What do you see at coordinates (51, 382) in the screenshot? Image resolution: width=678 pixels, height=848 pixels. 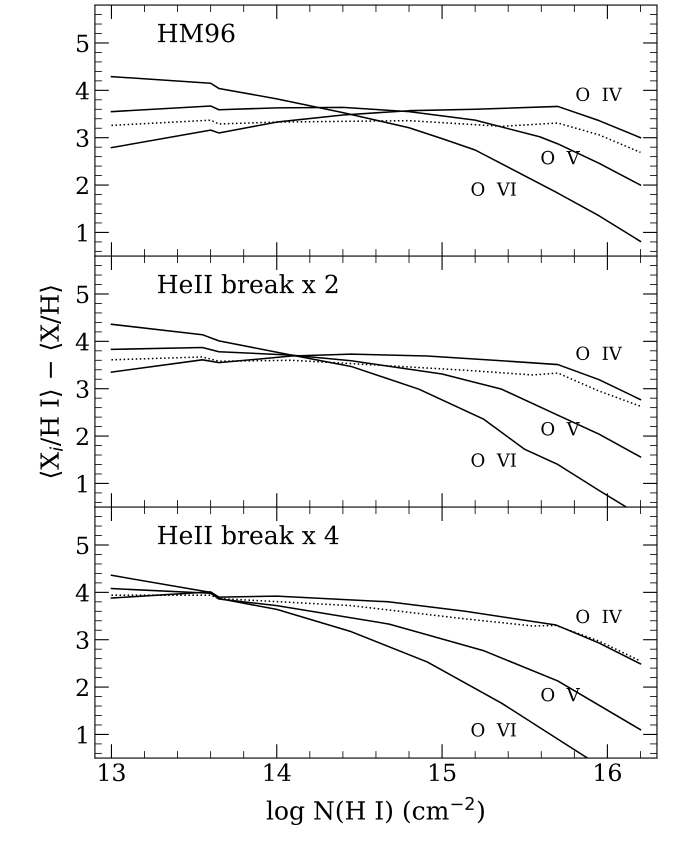 I see `y-axis-title: ⟨X$_{i}$/H I⟩ − ⟨X/H⟩` at bounding box center [51, 382].